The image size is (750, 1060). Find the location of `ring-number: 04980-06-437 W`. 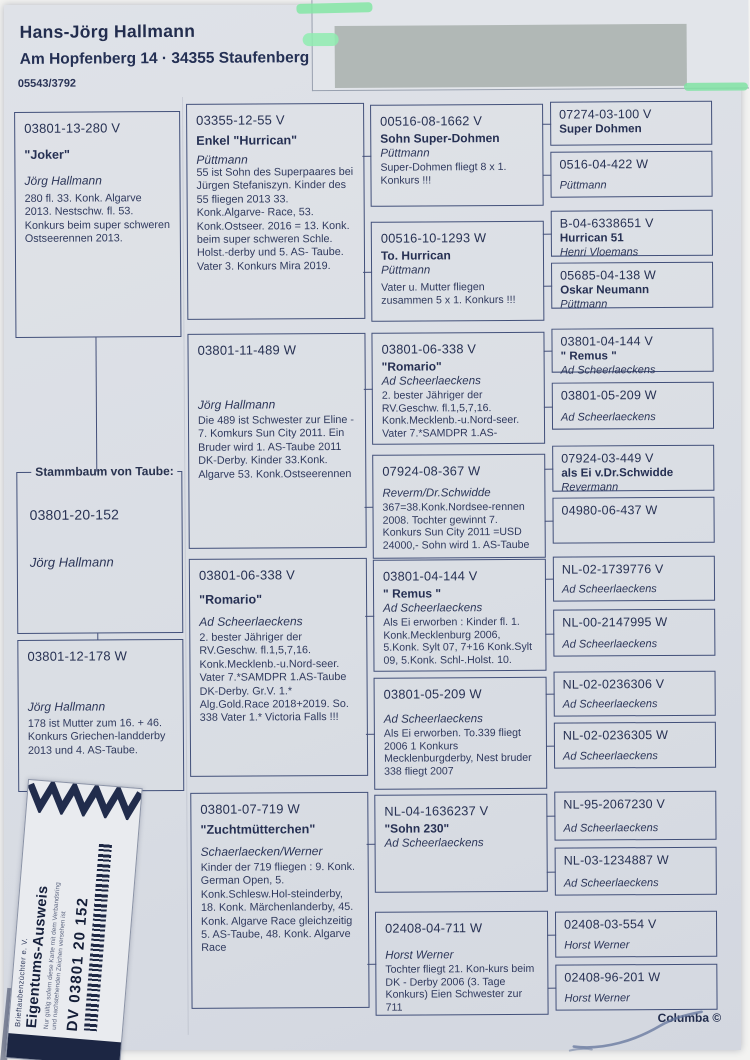

ring-number: 04980-06-437 W is located at coordinates (609, 510).